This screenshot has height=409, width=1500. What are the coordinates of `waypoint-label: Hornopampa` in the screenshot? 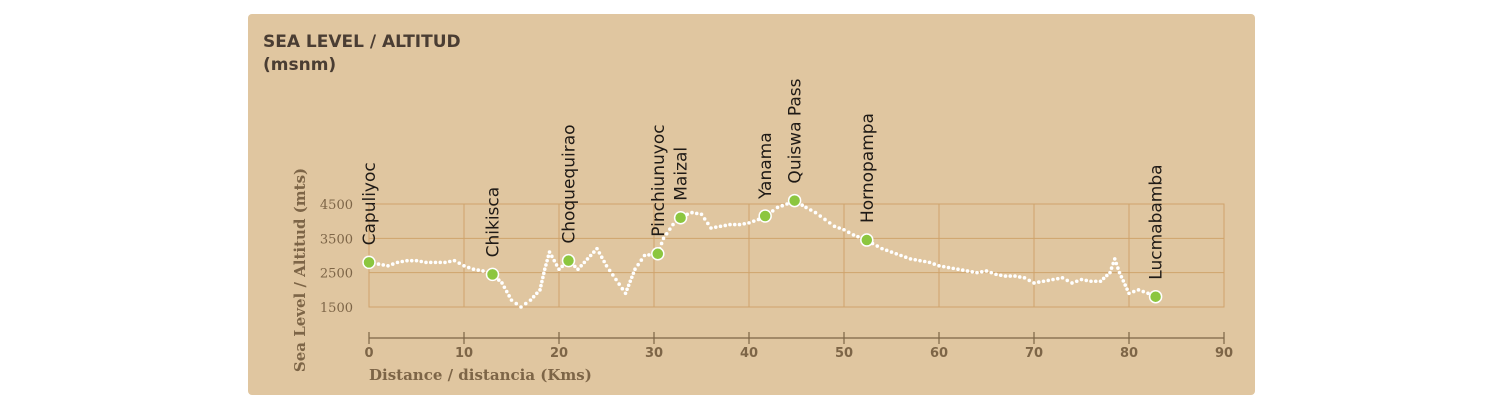 It's located at (868, 168).